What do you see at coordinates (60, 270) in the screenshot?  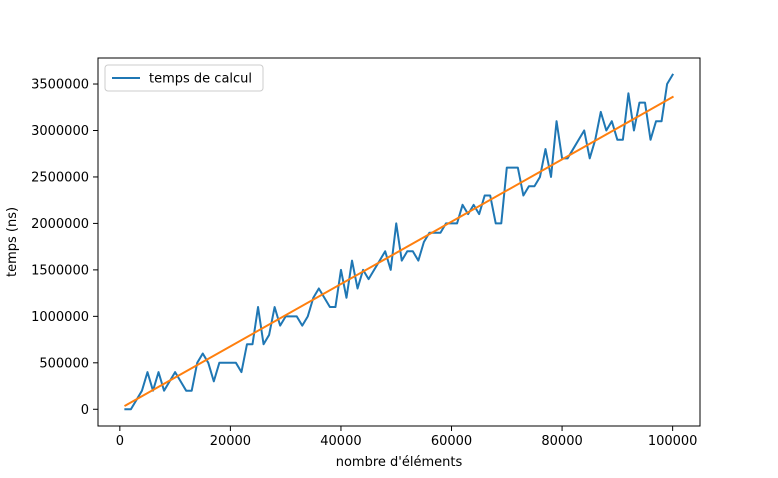 I see `y-tick-label: 1500000` at bounding box center [60, 270].